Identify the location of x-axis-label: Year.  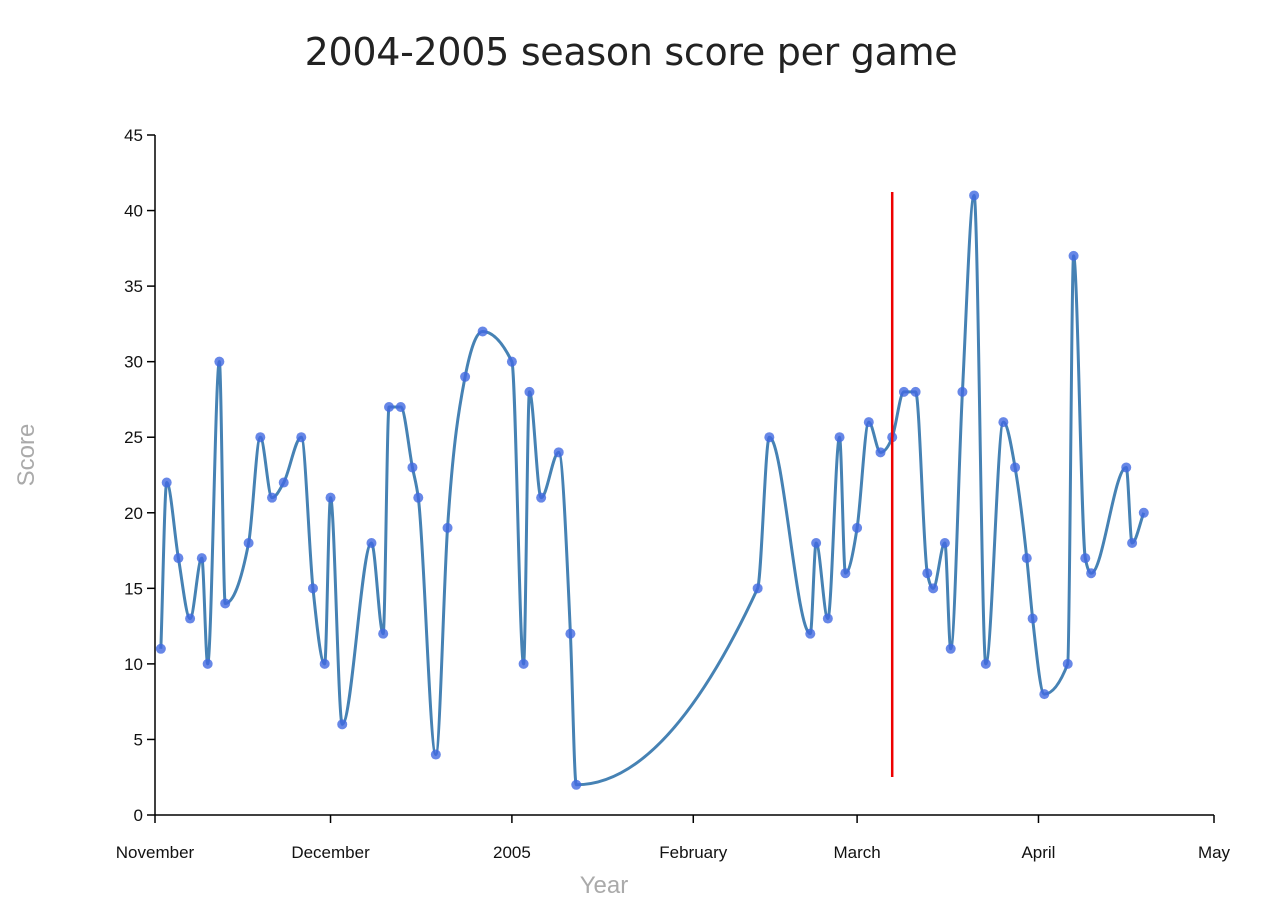
(604, 885).